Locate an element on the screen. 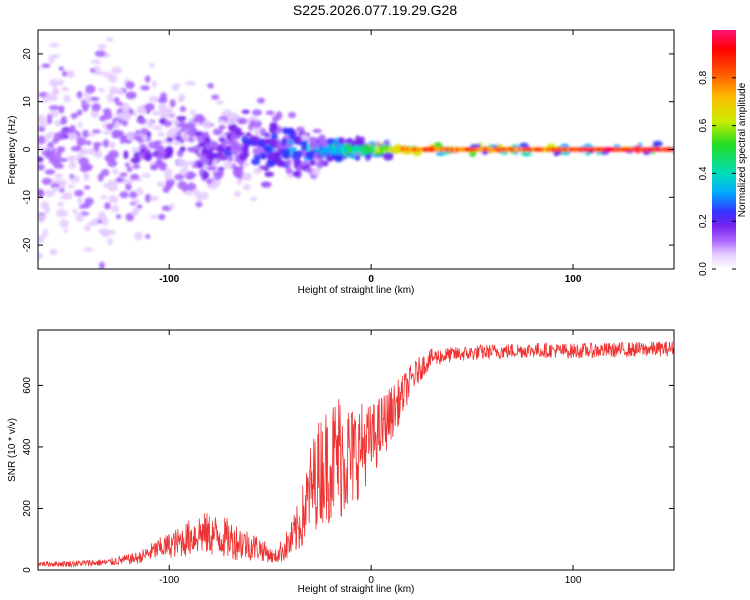 Image resolution: width=750 pixels, height=600 pixels. chart-title: S225.2026.077.19.29.G28 is located at coordinates (375, 10).